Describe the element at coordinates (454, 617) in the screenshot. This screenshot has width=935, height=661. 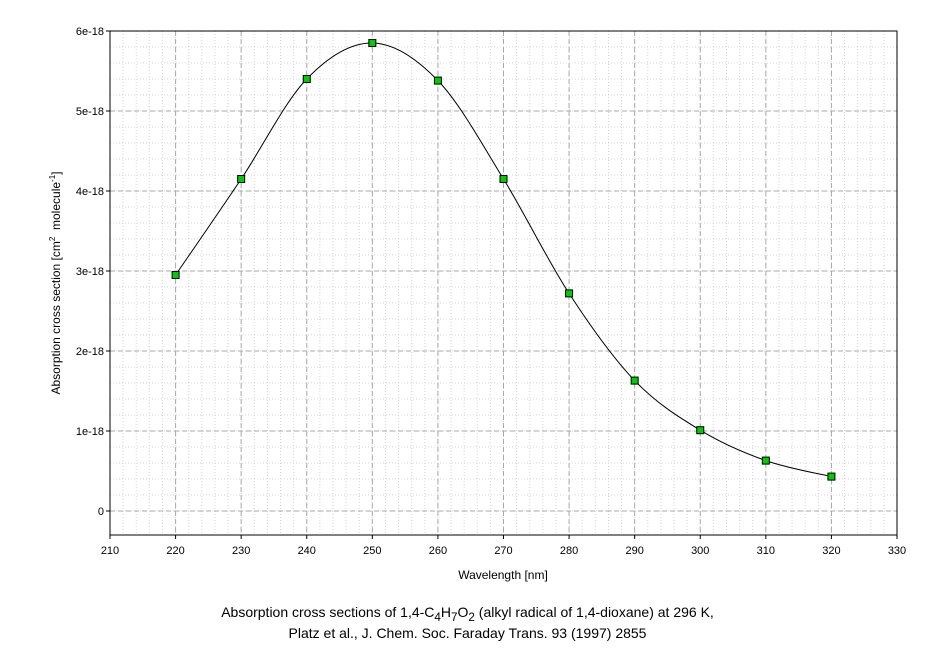
I see `caption-subscript-7: 7` at that location.